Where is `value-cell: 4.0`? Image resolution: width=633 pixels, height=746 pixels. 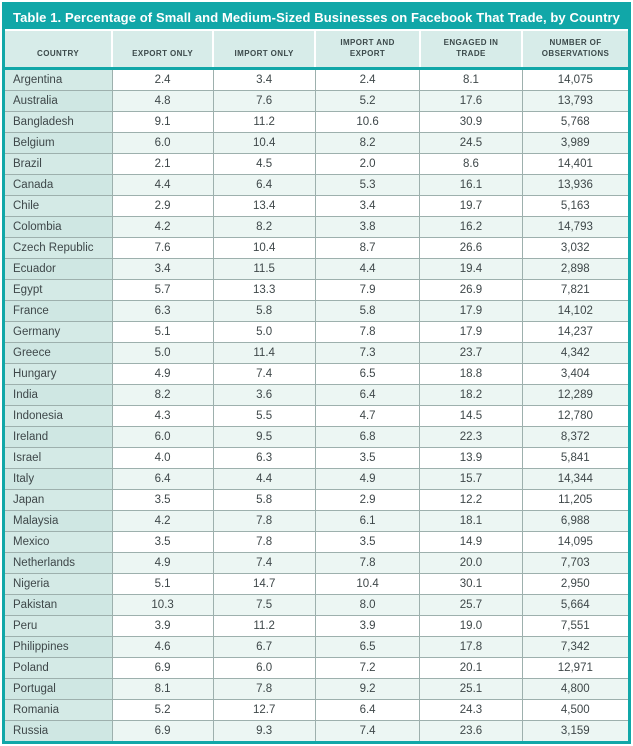 value-cell: 4.0 is located at coordinates (162, 458).